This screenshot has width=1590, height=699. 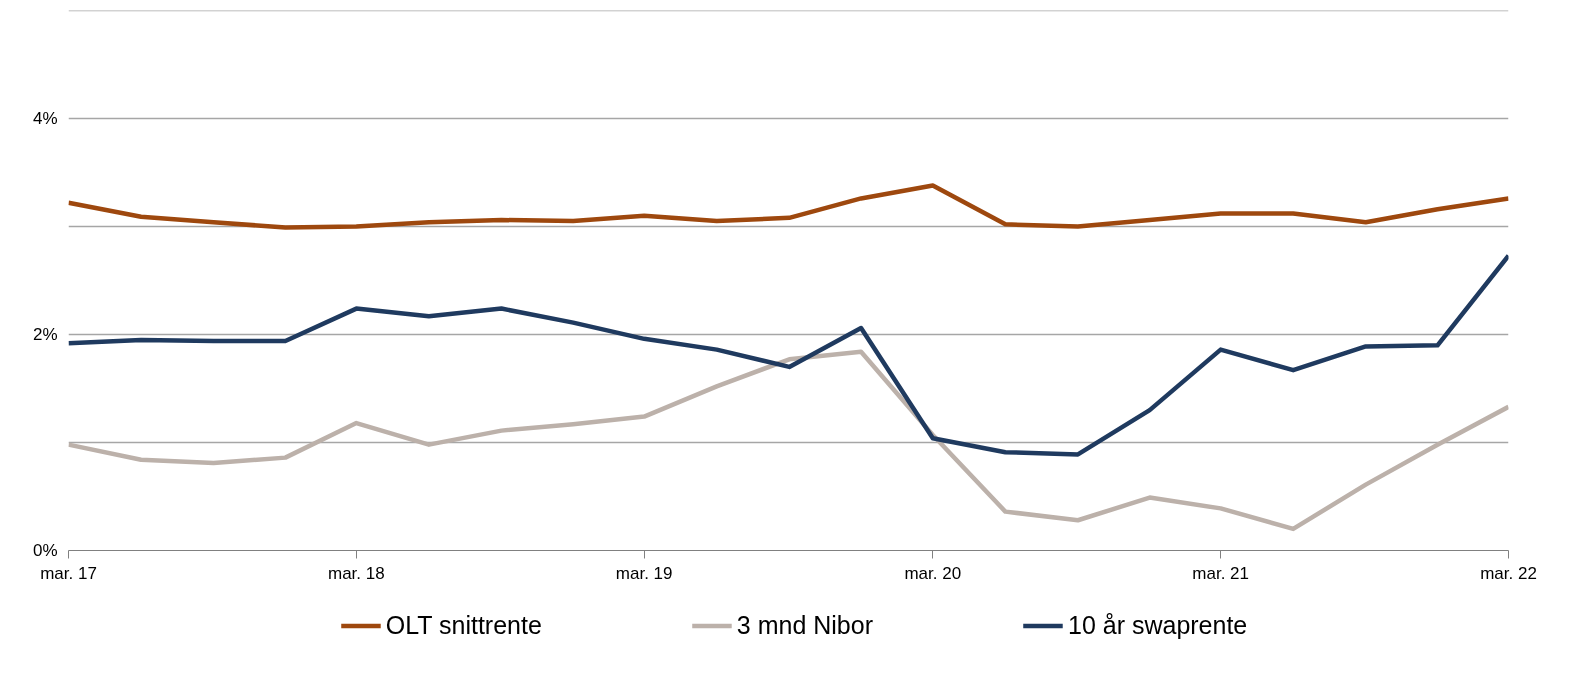 I want to click on line-series, so click(x=788, y=206).